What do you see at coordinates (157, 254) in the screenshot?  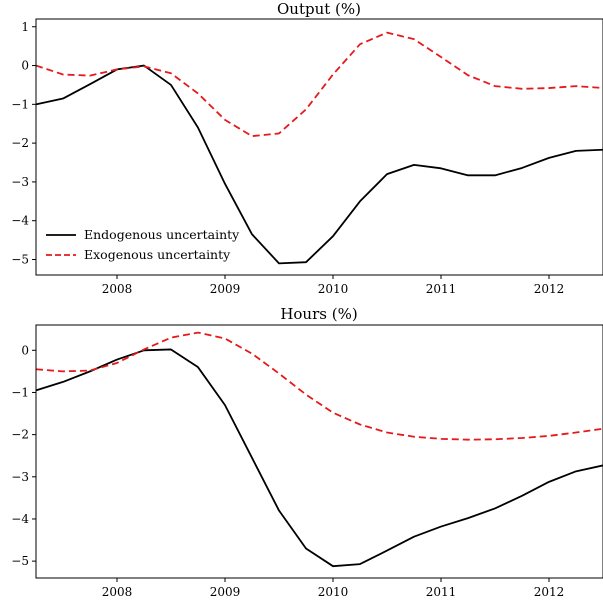 I see `legend-label-exogenous: Exogenous uncertainty` at bounding box center [157, 254].